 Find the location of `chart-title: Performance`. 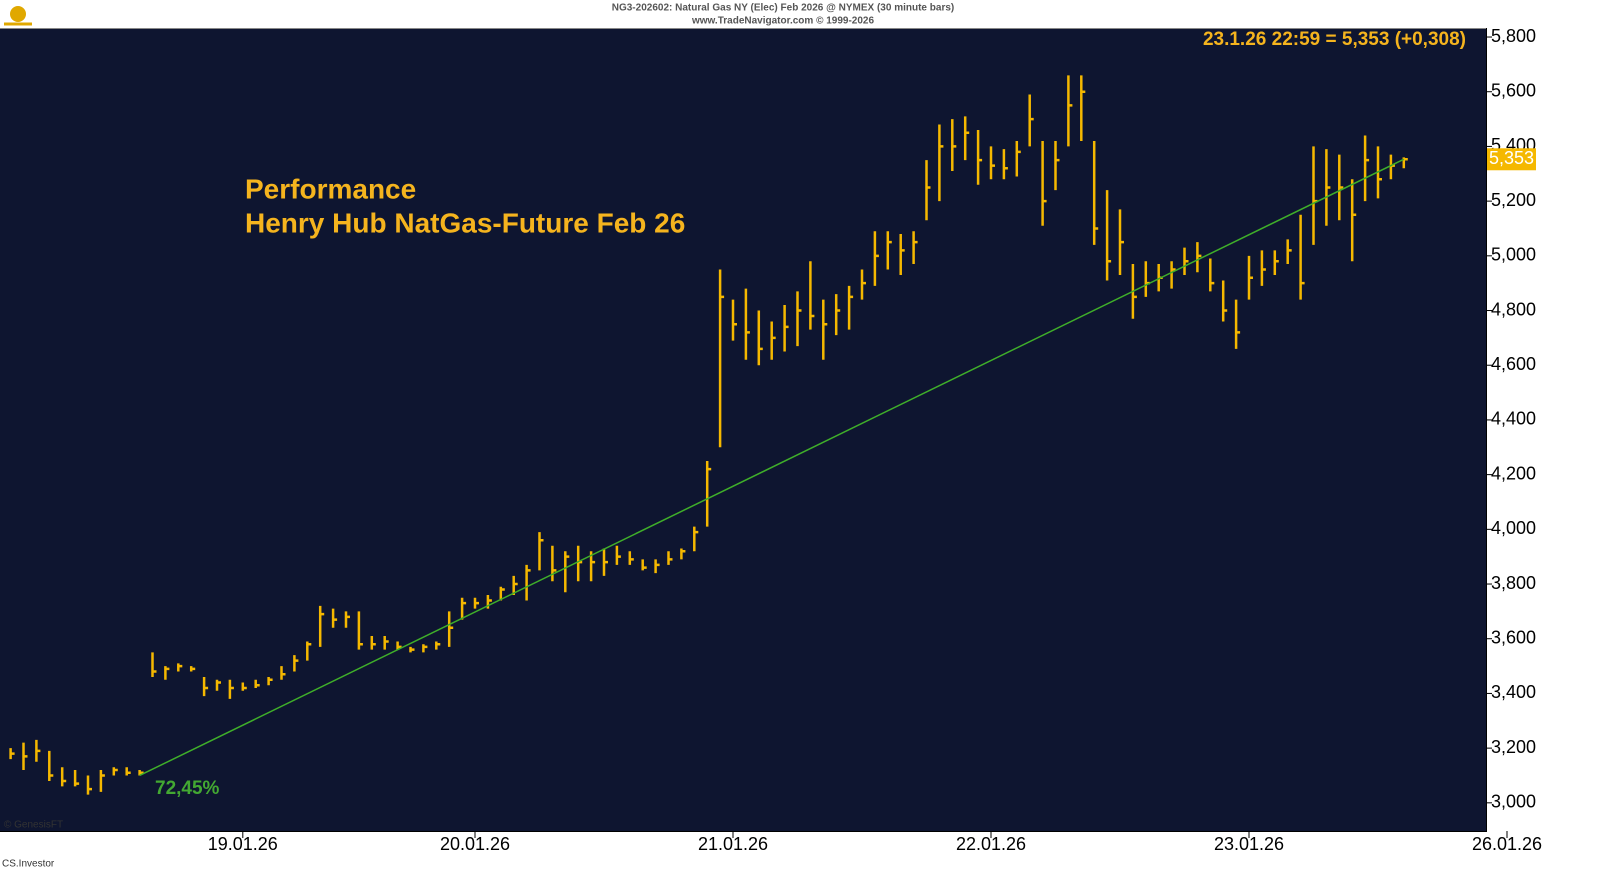

chart-title: Performance is located at coordinates (330, 188).